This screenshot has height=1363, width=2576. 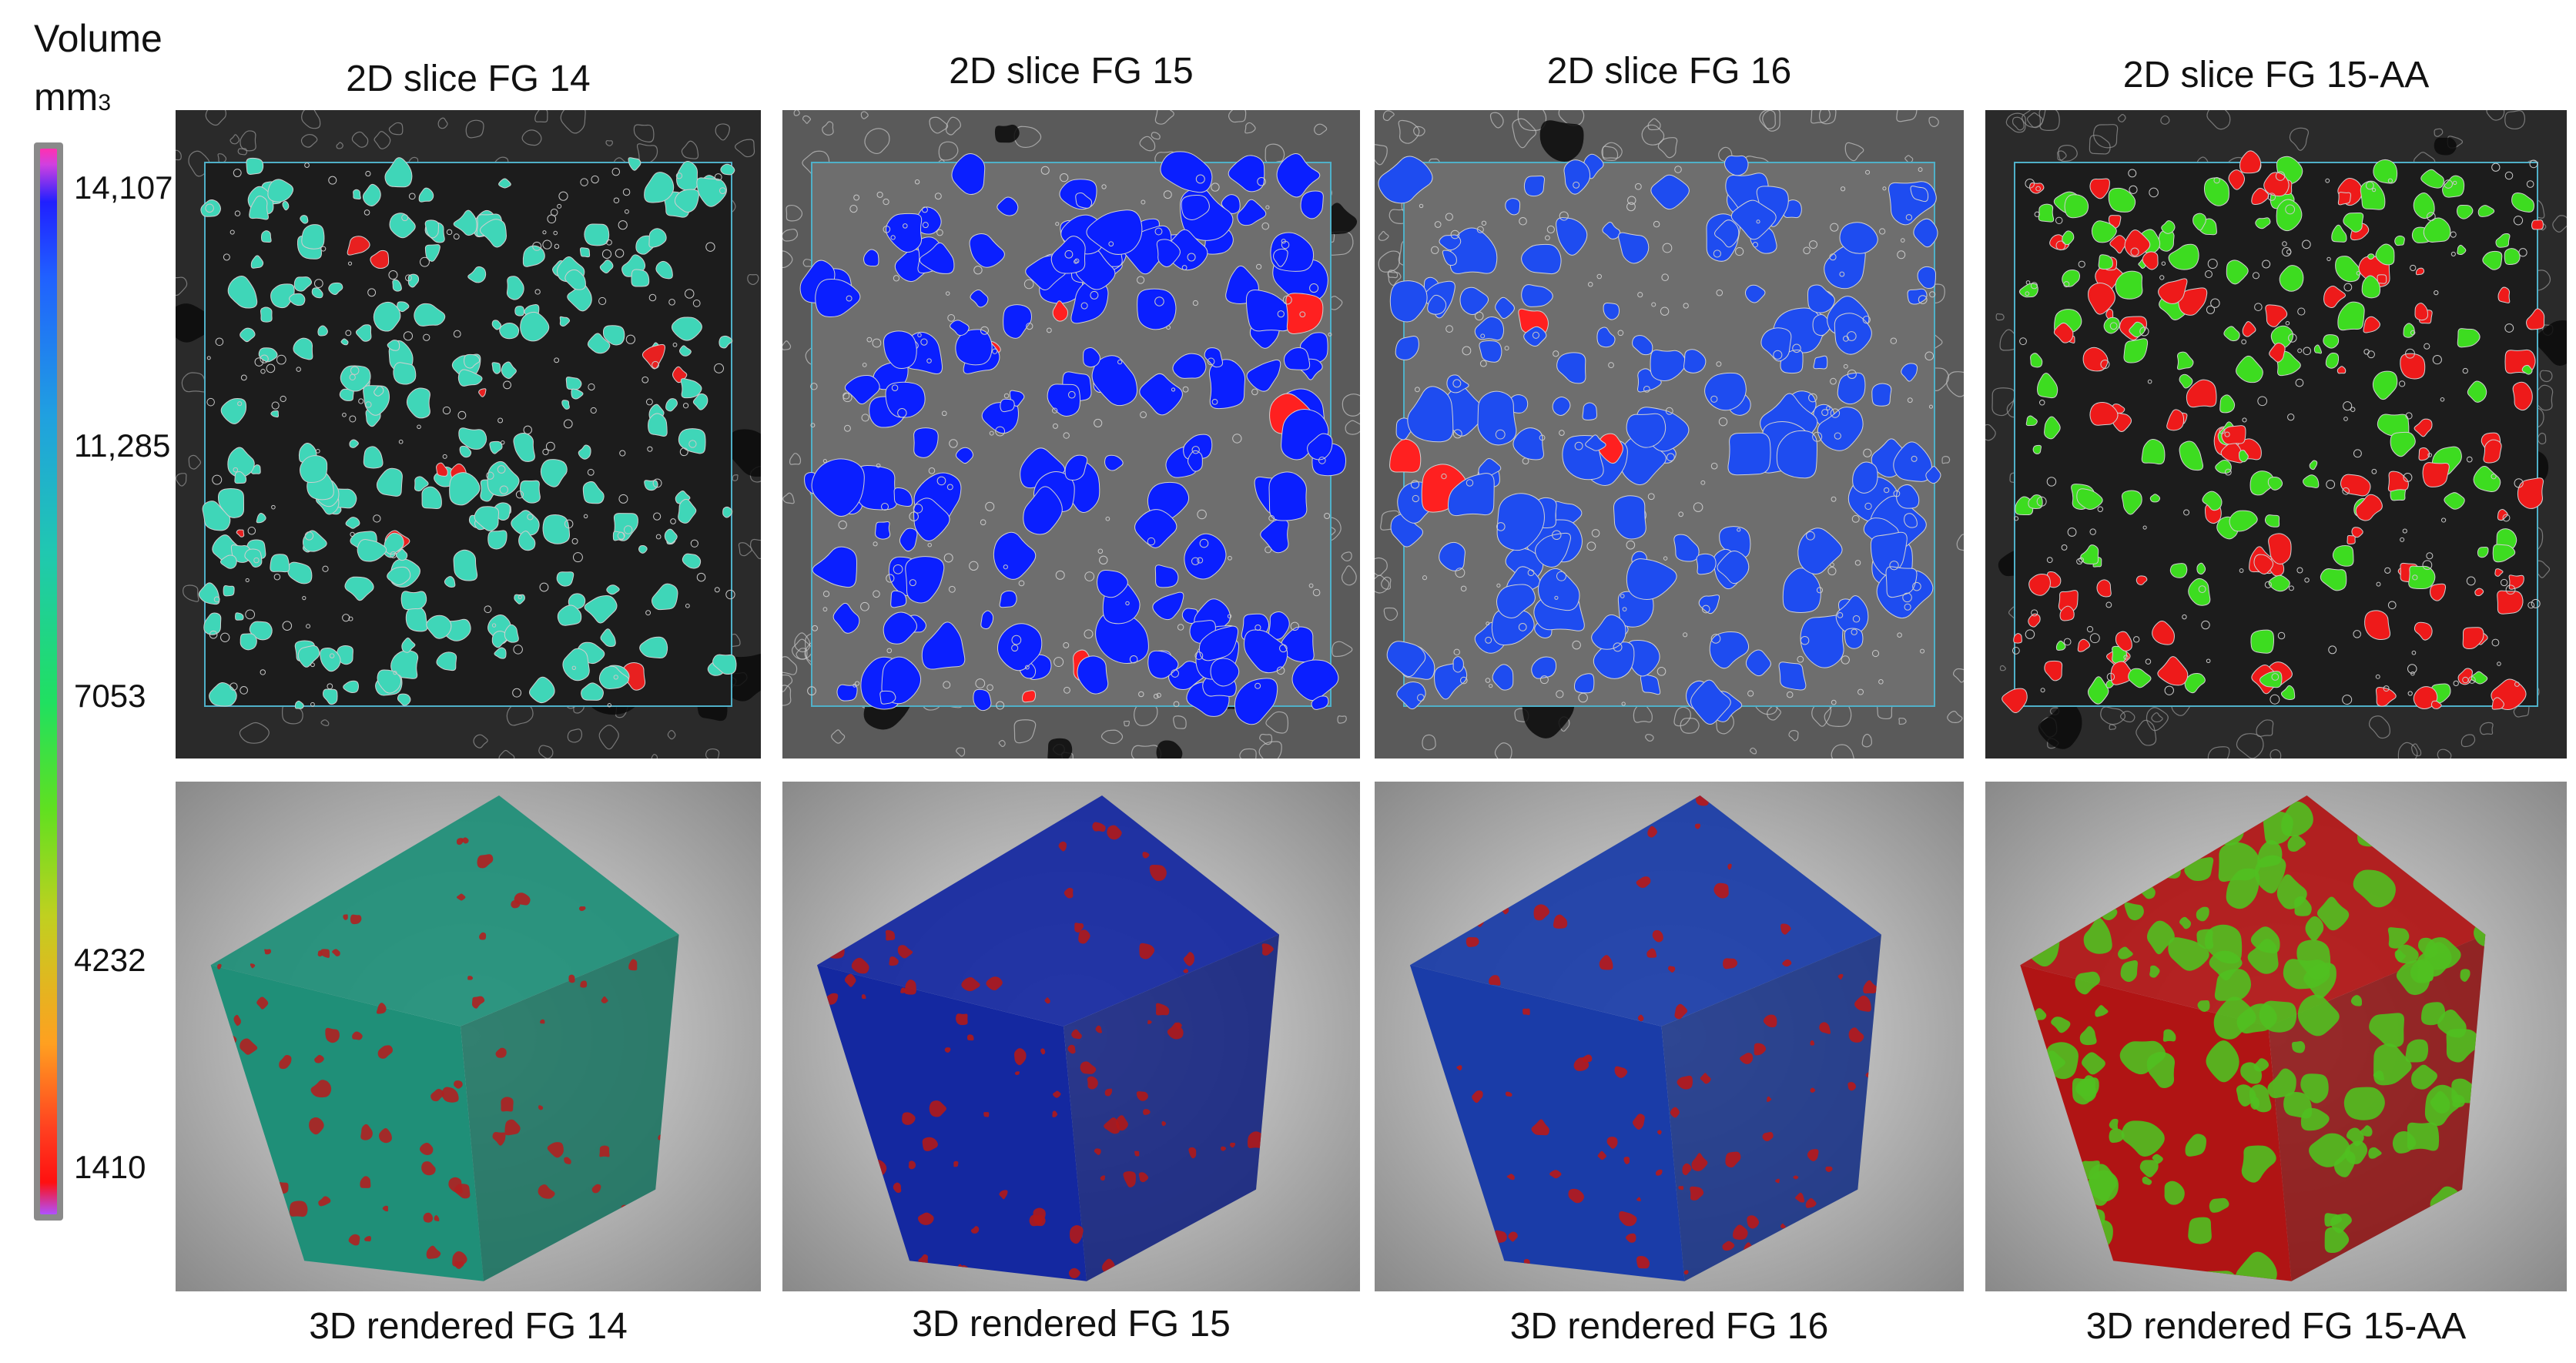 What do you see at coordinates (110, 1167) in the screenshot?
I see `colorbar-tick-1410: 1410` at bounding box center [110, 1167].